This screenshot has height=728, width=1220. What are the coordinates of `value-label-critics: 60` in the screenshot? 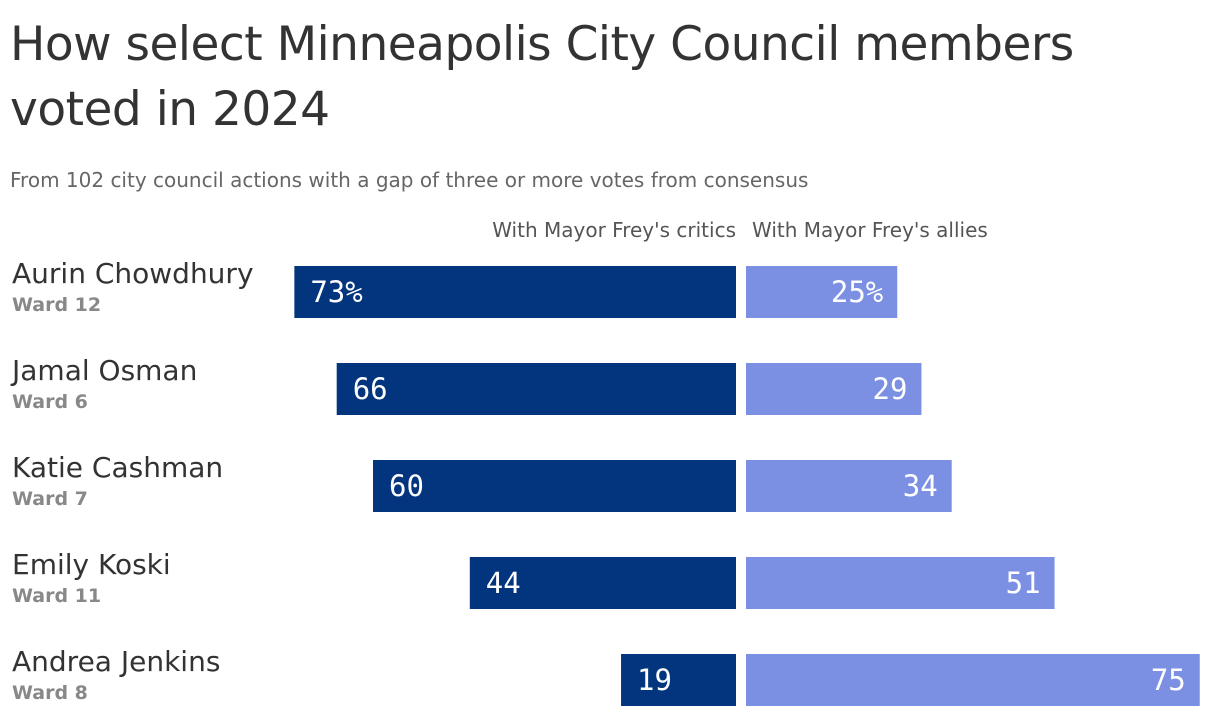 It's located at (406, 486).